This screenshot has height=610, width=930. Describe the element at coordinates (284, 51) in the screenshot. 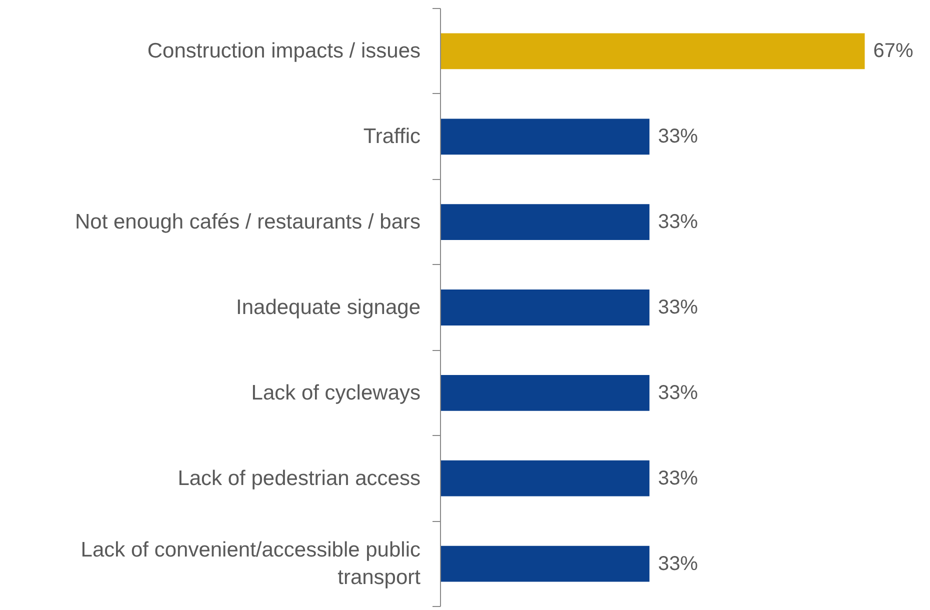

I see `y-tick-label: Construction impacts / issues` at that location.